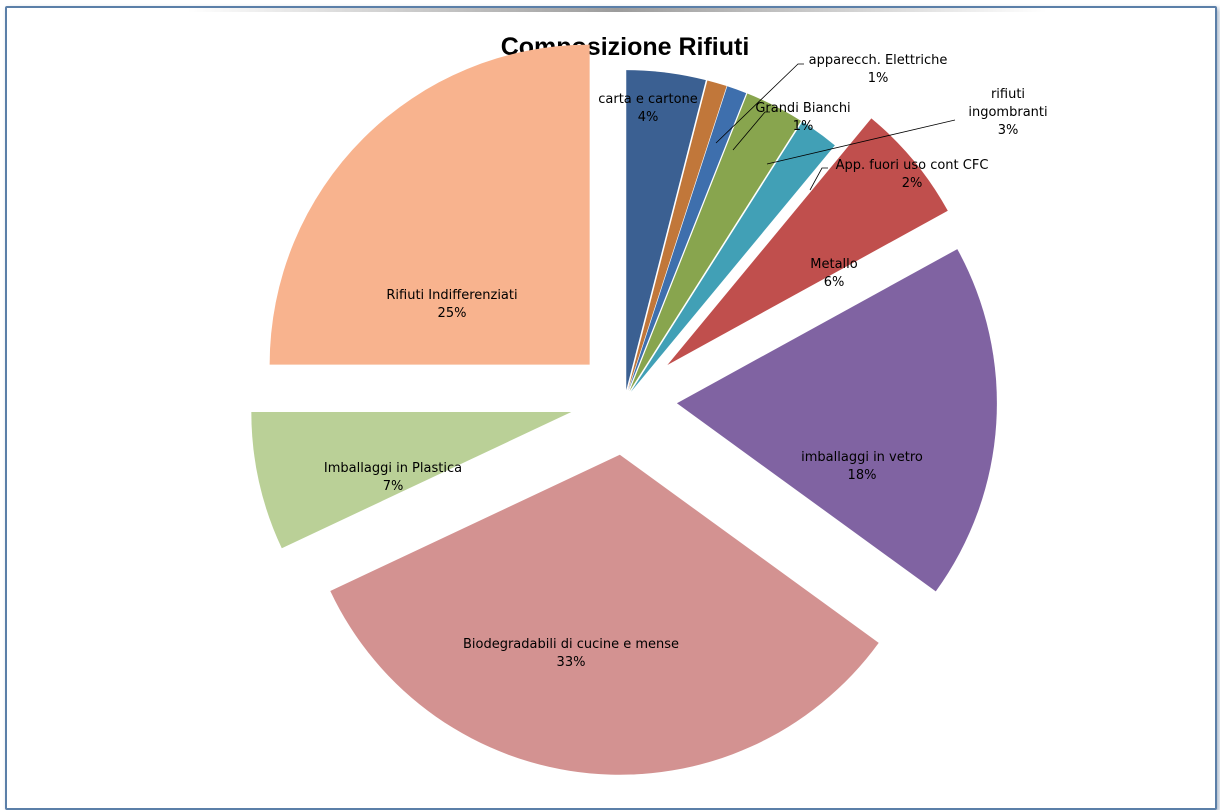 This screenshot has width=1220, height=810. I want to click on slice-percent-label: 33%, so click(571, 662).